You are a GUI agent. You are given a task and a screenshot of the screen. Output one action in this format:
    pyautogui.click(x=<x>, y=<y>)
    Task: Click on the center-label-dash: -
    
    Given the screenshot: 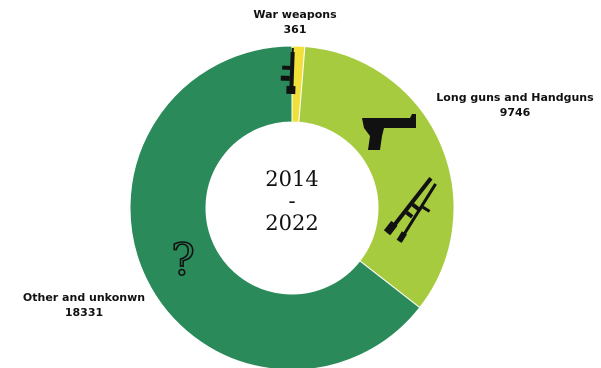 What is the action you would take?
    pyautogui.click(x=292, y=201)
    